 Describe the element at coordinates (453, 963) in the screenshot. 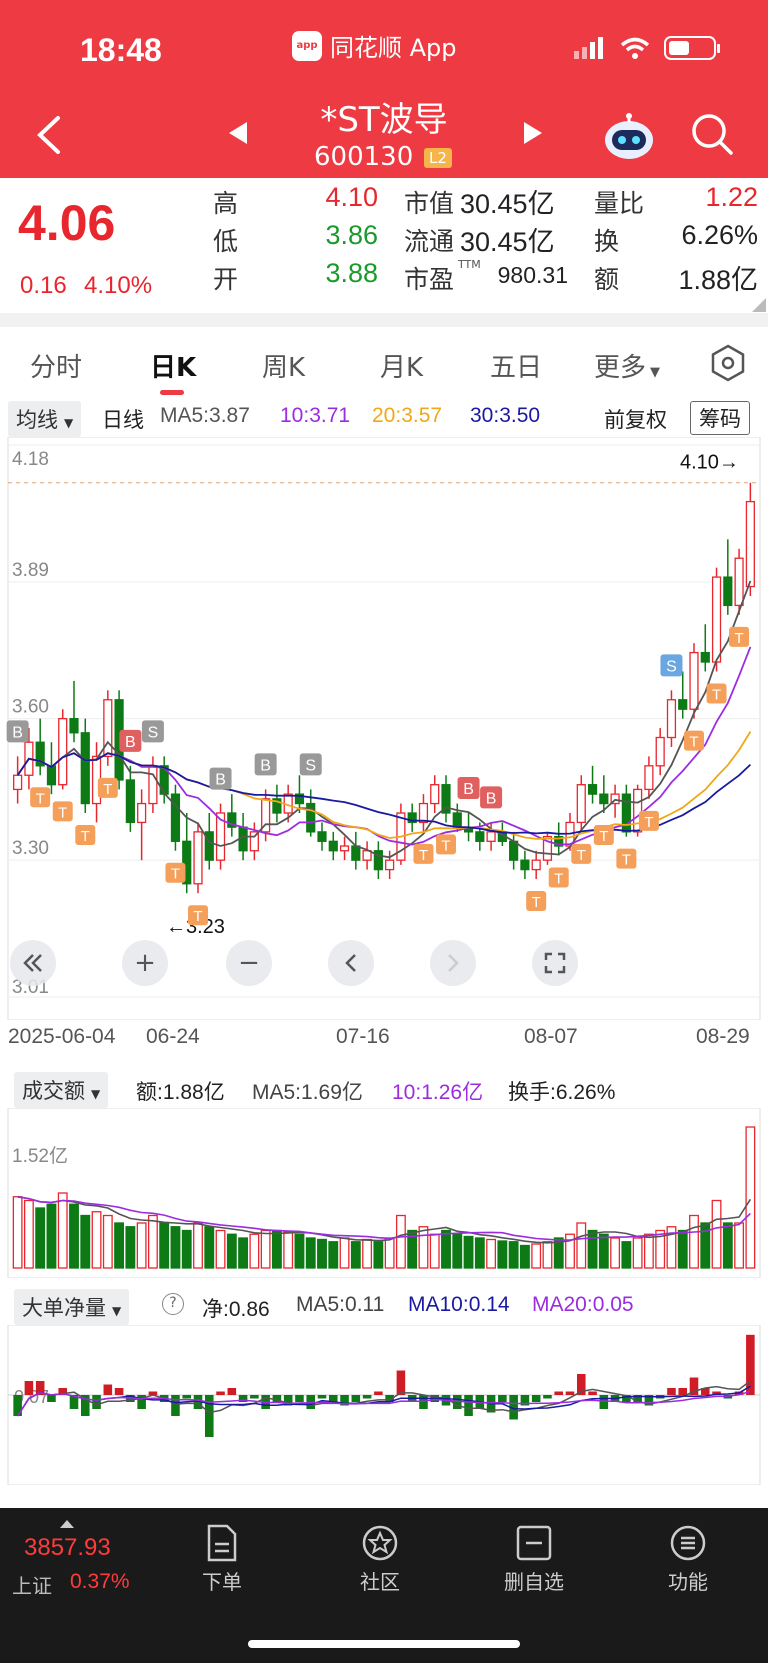

I see `scroll-right-button` at that location.